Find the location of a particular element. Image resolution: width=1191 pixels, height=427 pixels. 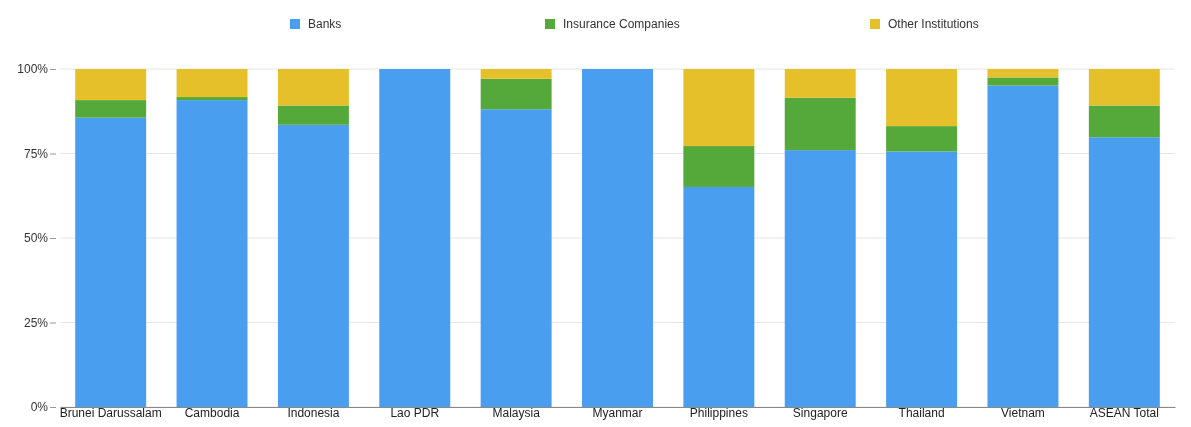

y-tick-label: 100% is located at coordinates (33, 69).